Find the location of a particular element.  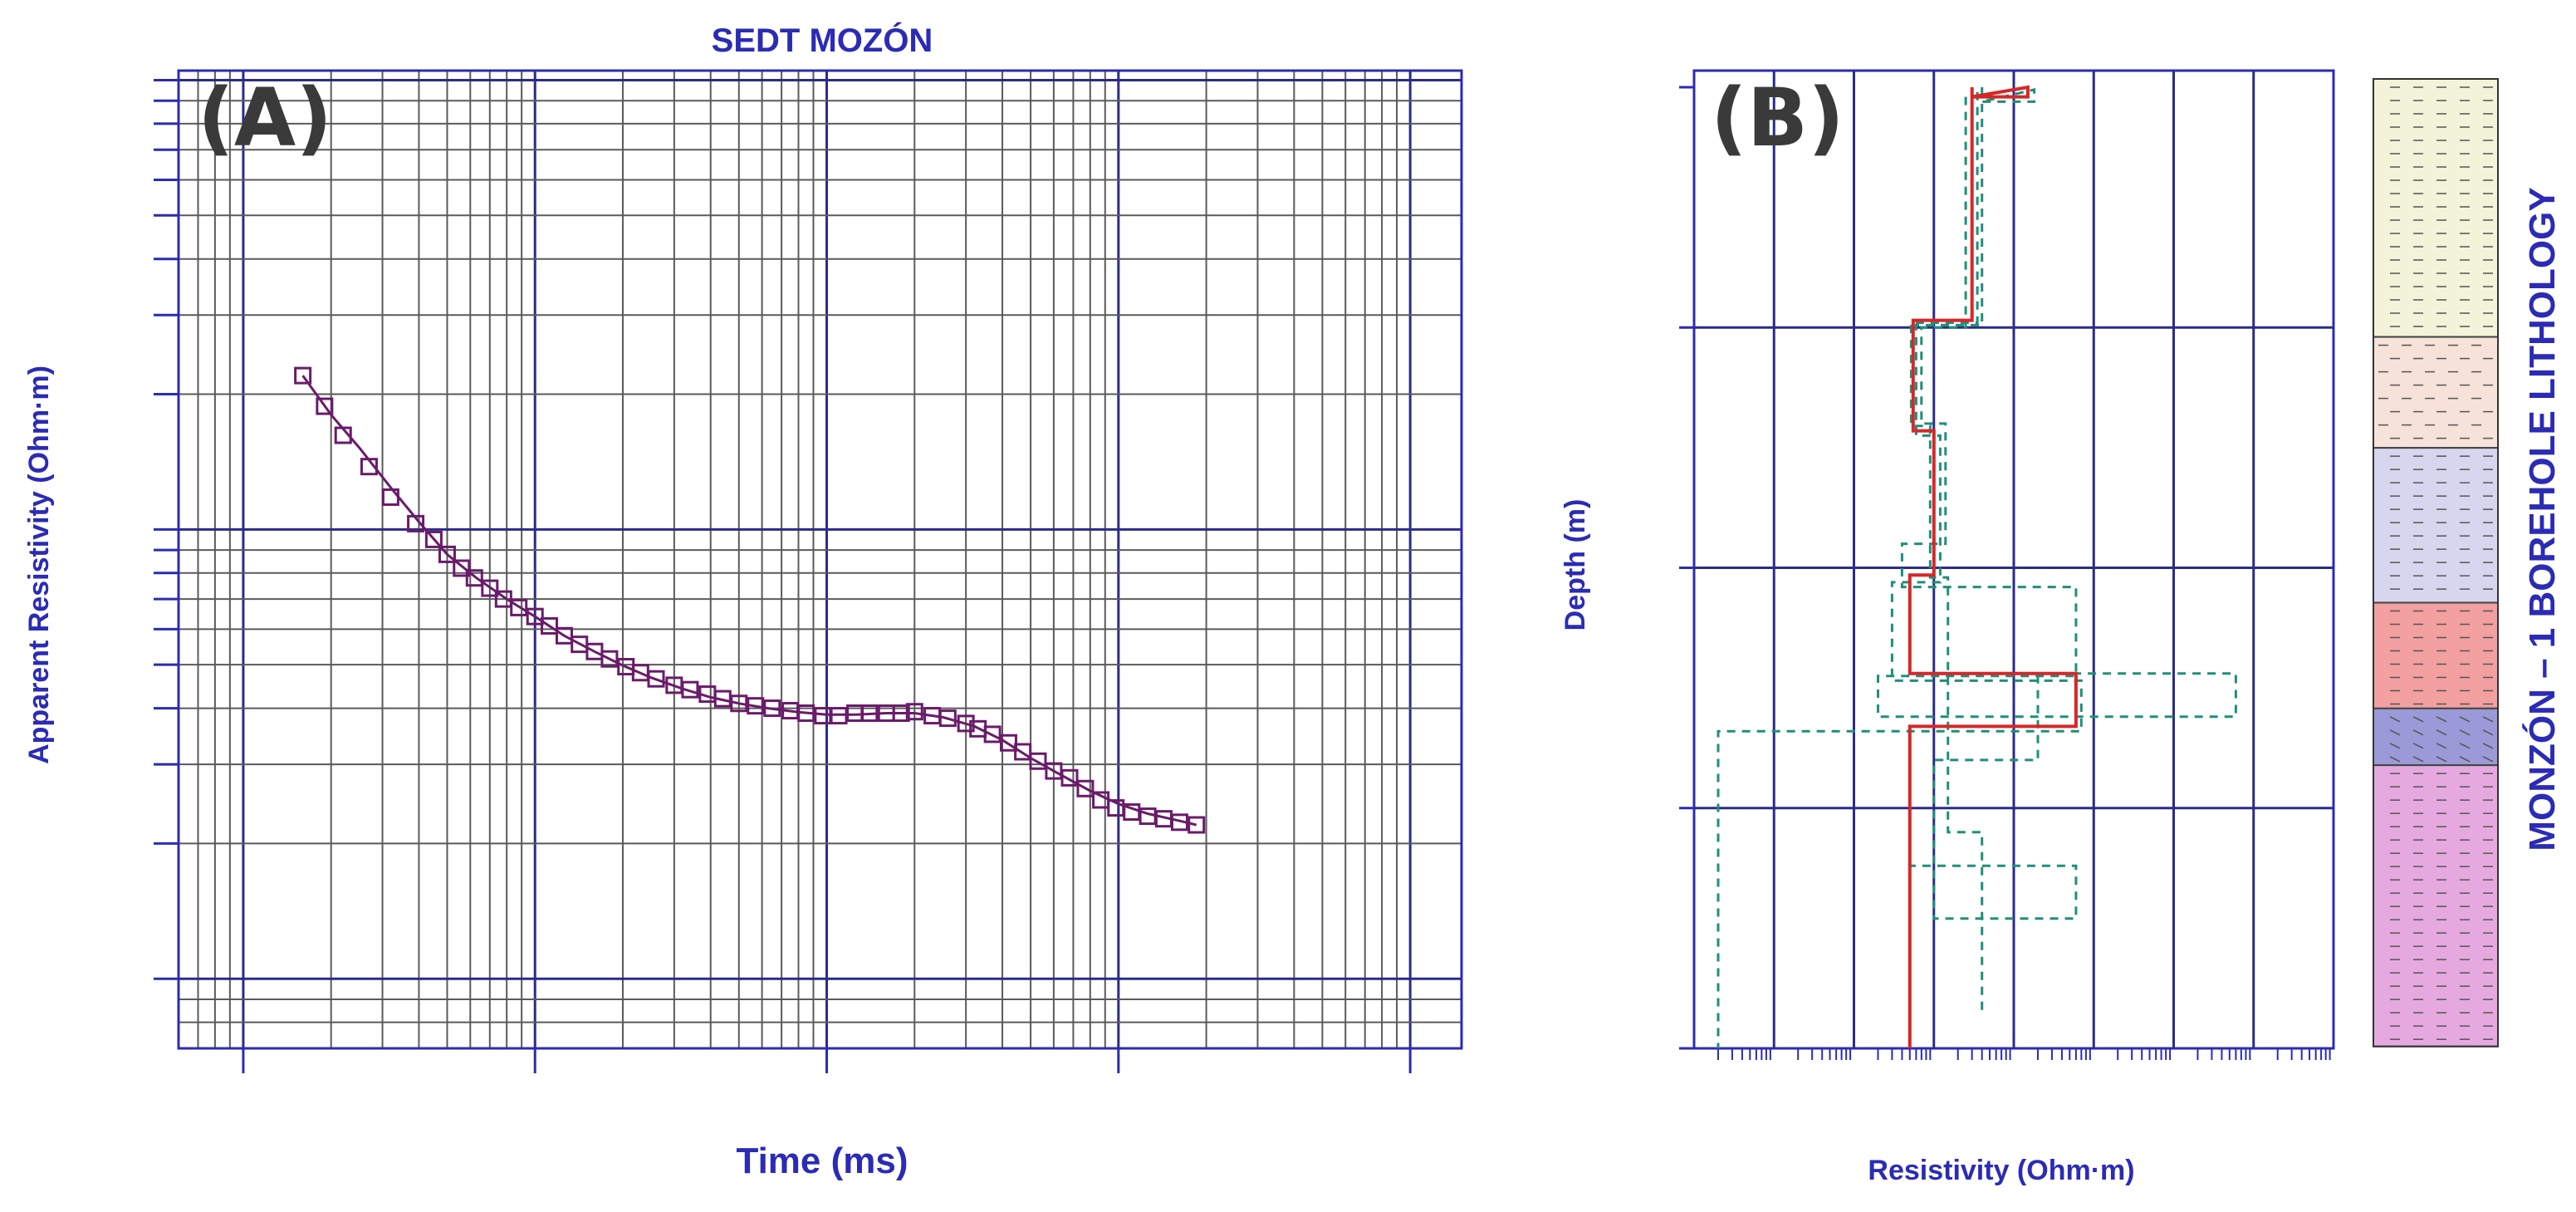

chart-b-x-axis-label: Resistivity (Ohm·m) is located at coordinates (2001, 1171).